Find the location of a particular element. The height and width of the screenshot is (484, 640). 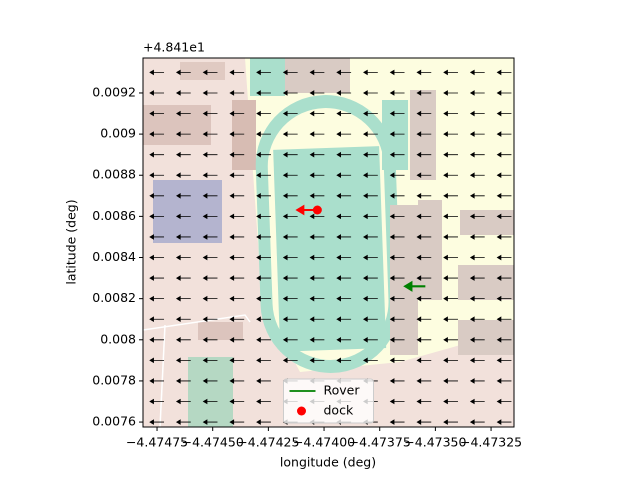

y-tick-label: 0.0076 is located at coordinates (114, 421).